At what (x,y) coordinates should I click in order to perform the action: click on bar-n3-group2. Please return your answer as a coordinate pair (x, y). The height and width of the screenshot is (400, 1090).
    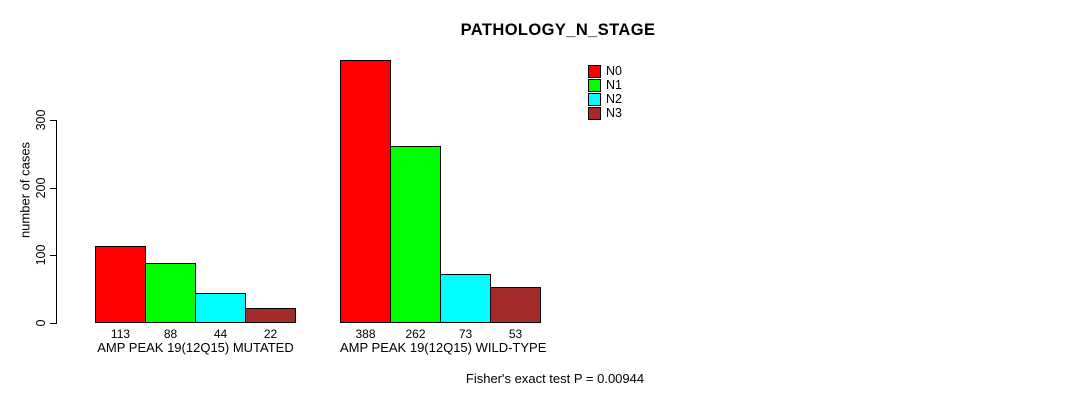
    Looking at the image, I should click on (515, 305).